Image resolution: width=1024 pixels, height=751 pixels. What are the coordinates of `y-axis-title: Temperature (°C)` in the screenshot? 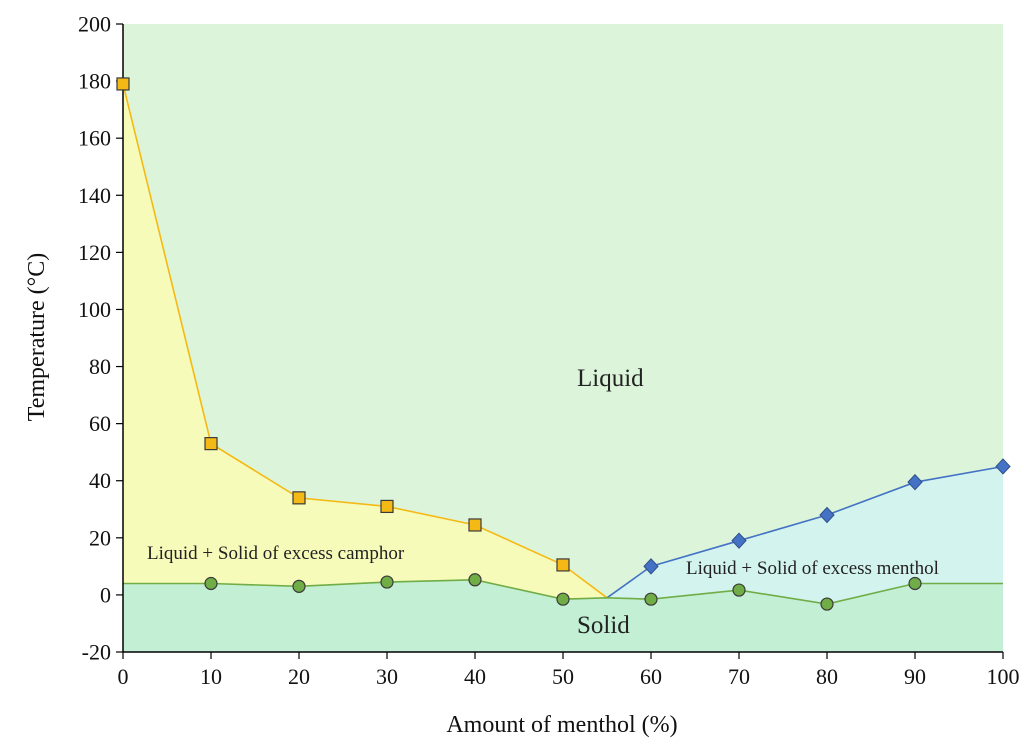 It's located at (37, 337).